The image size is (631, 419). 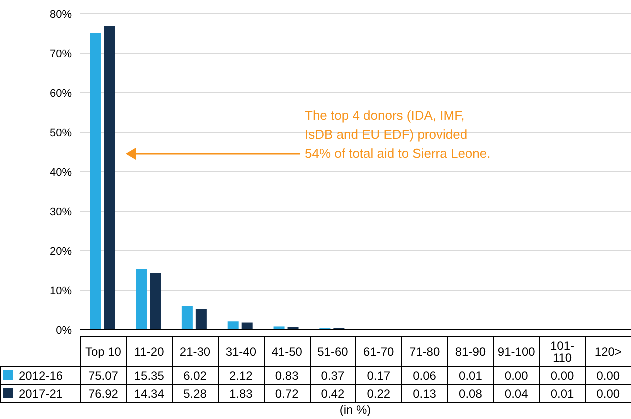 What do you see at coordinates (103, 351) in the screenshot?
I see `x-tick-label: Top 10` at bounding box center [103, 351].